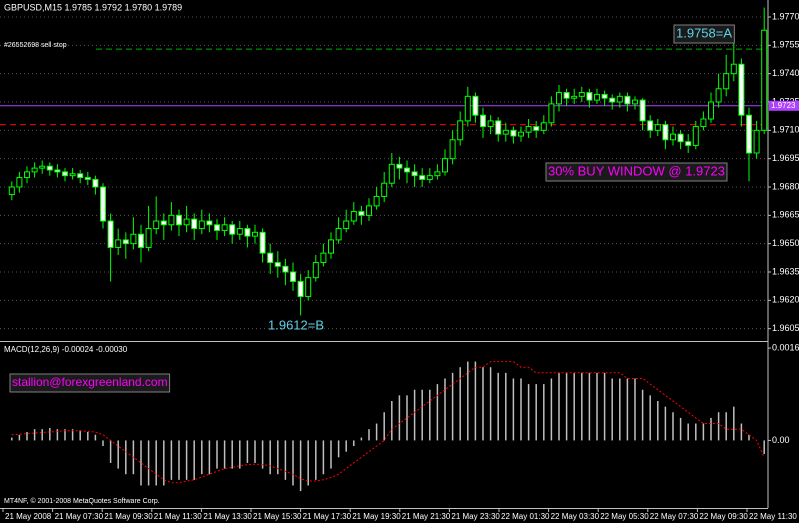 The width and height of the screenshot is (799, 523). What do you see at coordinates (785, 186) in the screenshot?
I see `y-tick-label: 1.9680` at bounding box center [785, 186].